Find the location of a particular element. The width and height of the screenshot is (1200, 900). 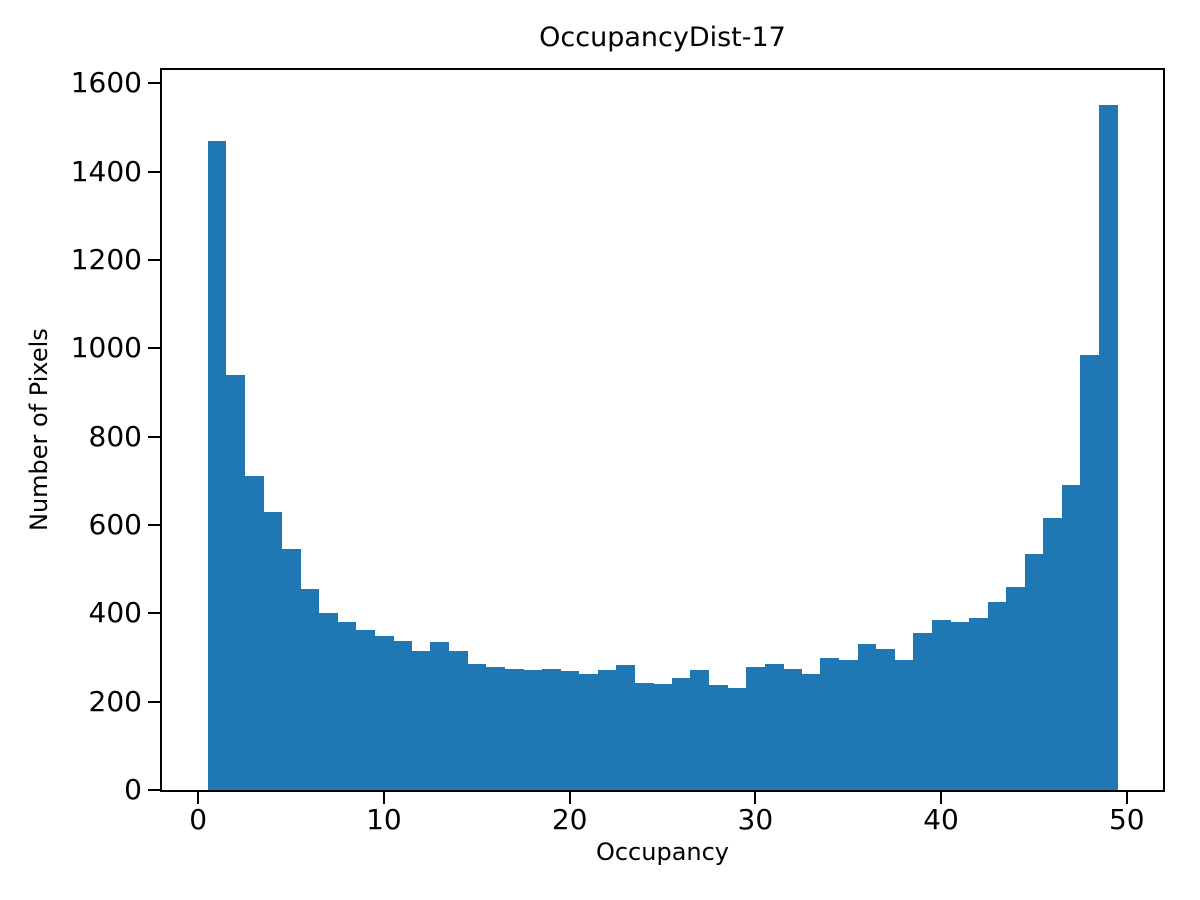

y-tick-label: 600 is located at coordinates (115, 524).